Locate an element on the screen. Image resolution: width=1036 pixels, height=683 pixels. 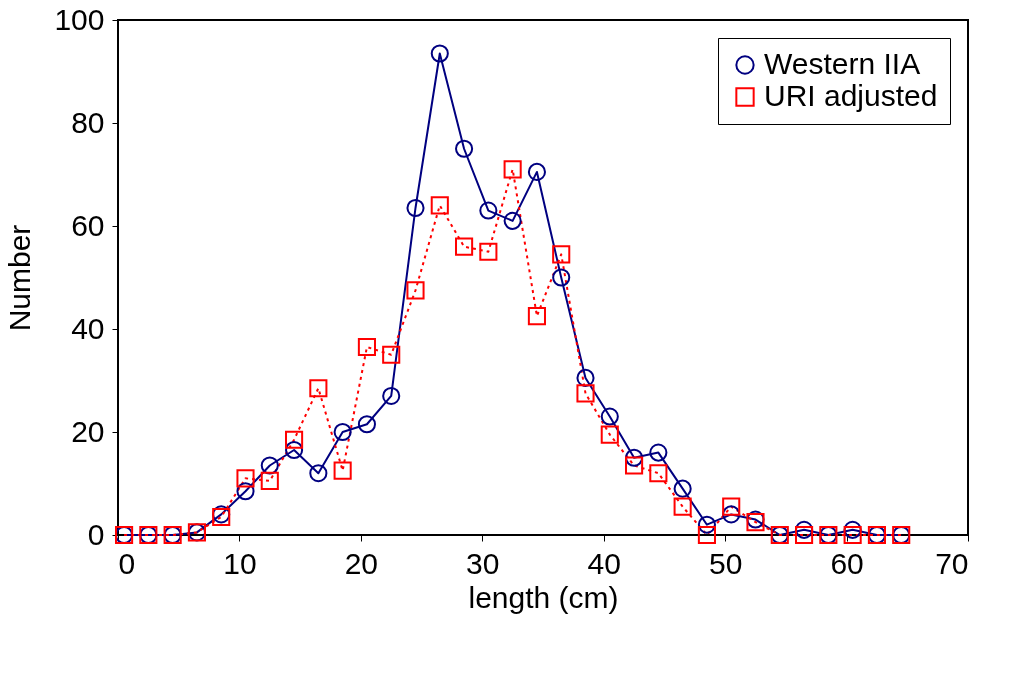
legend-label: URI adjusted is located at coordinates (851, 95).